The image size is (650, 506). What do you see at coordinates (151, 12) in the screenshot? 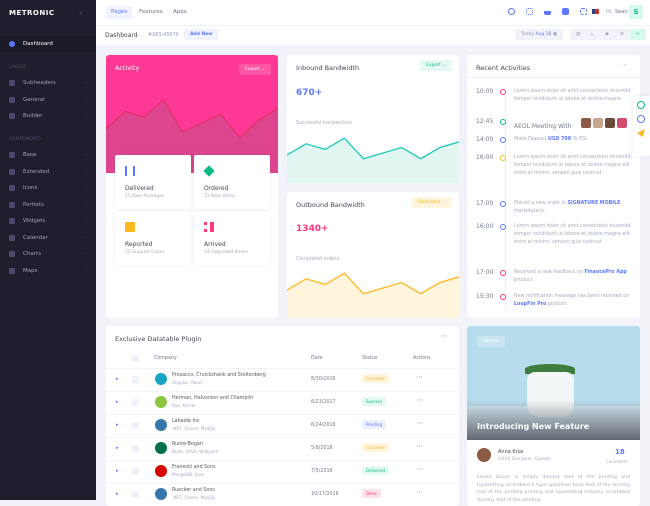
I see `tab-features: Features` at bounding box center [151, 12].